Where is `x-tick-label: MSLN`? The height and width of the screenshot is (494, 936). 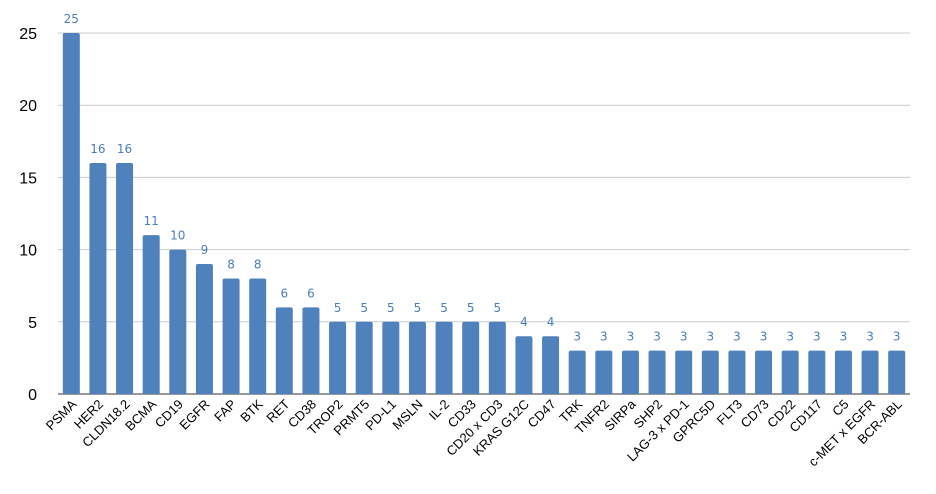
x-tick-label: MSLN is located at coordinates (407, 415).